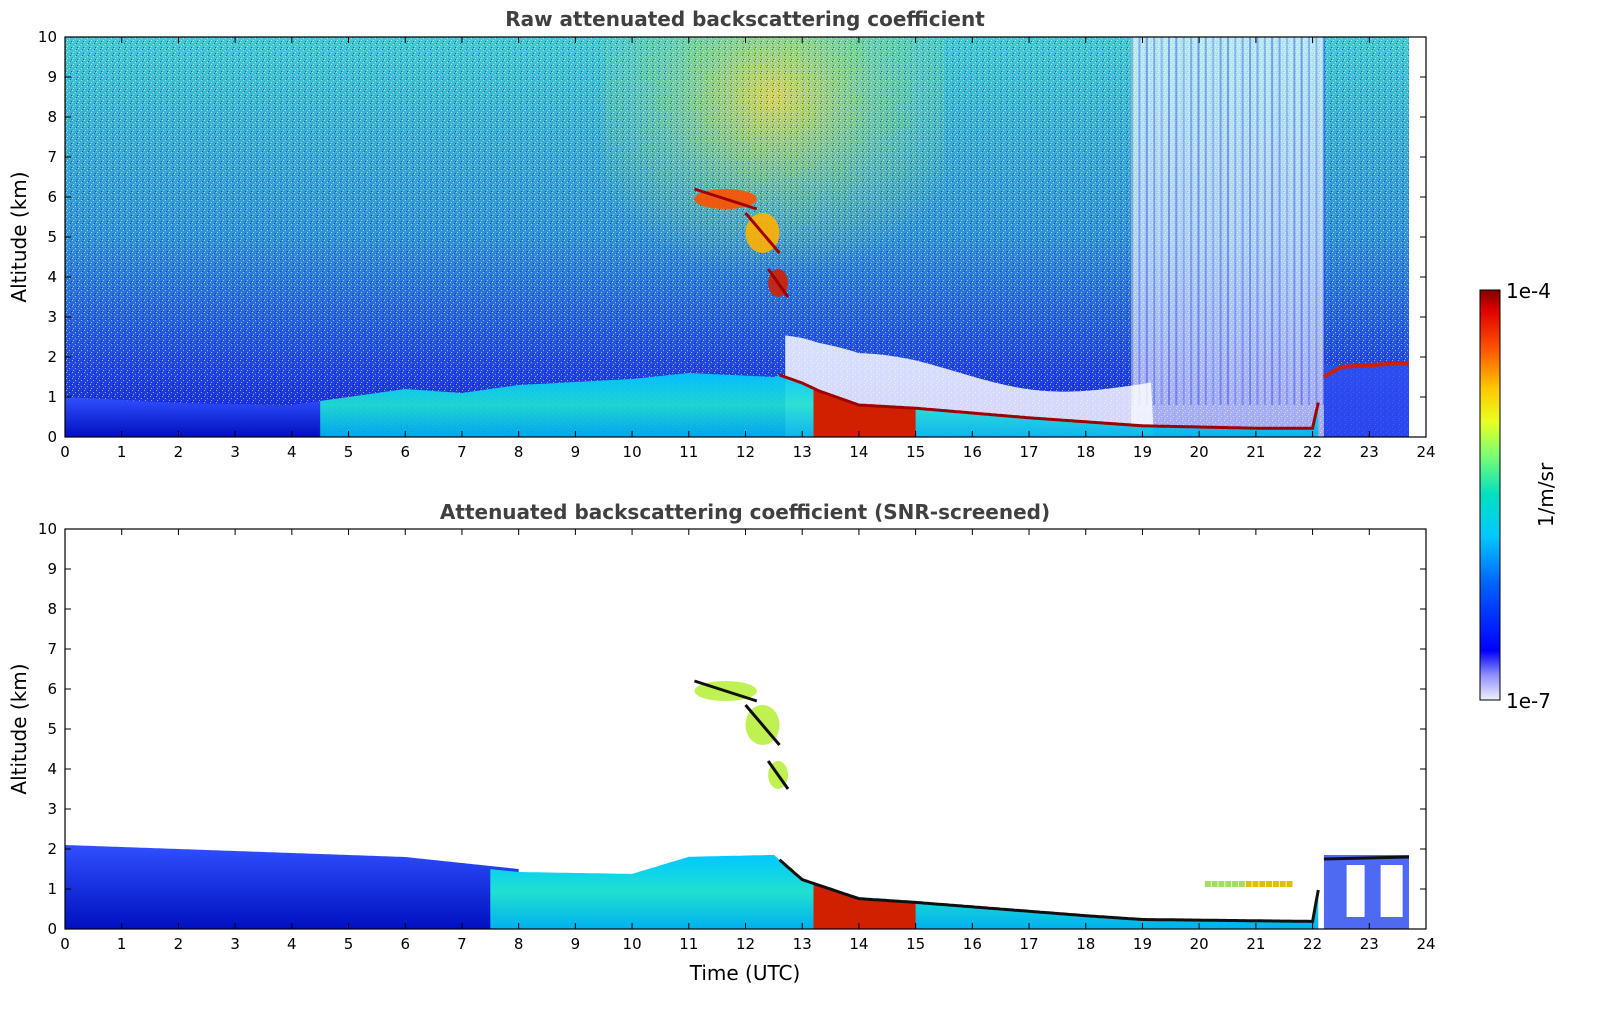  I want to click on raw-cirrus, so click(742, 242).